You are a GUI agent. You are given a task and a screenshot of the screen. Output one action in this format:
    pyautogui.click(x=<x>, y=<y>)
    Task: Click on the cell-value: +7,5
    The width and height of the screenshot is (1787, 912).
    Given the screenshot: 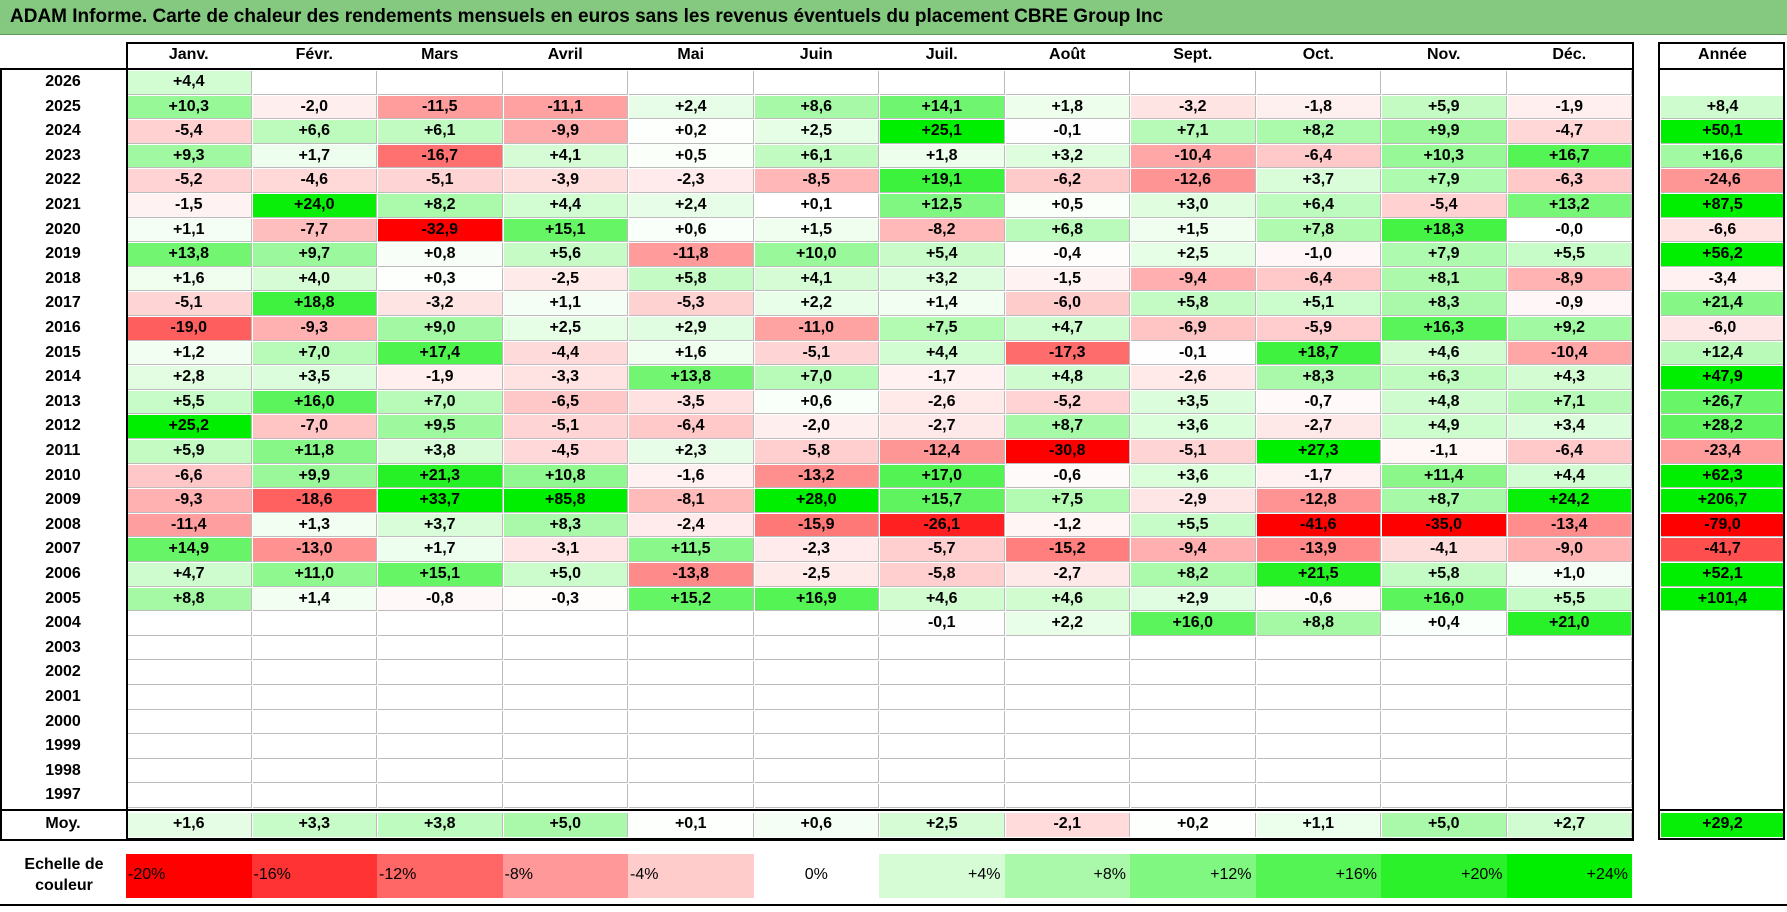 What is the action you would take?
    pyautogui.click(x=1067, y=500)
    